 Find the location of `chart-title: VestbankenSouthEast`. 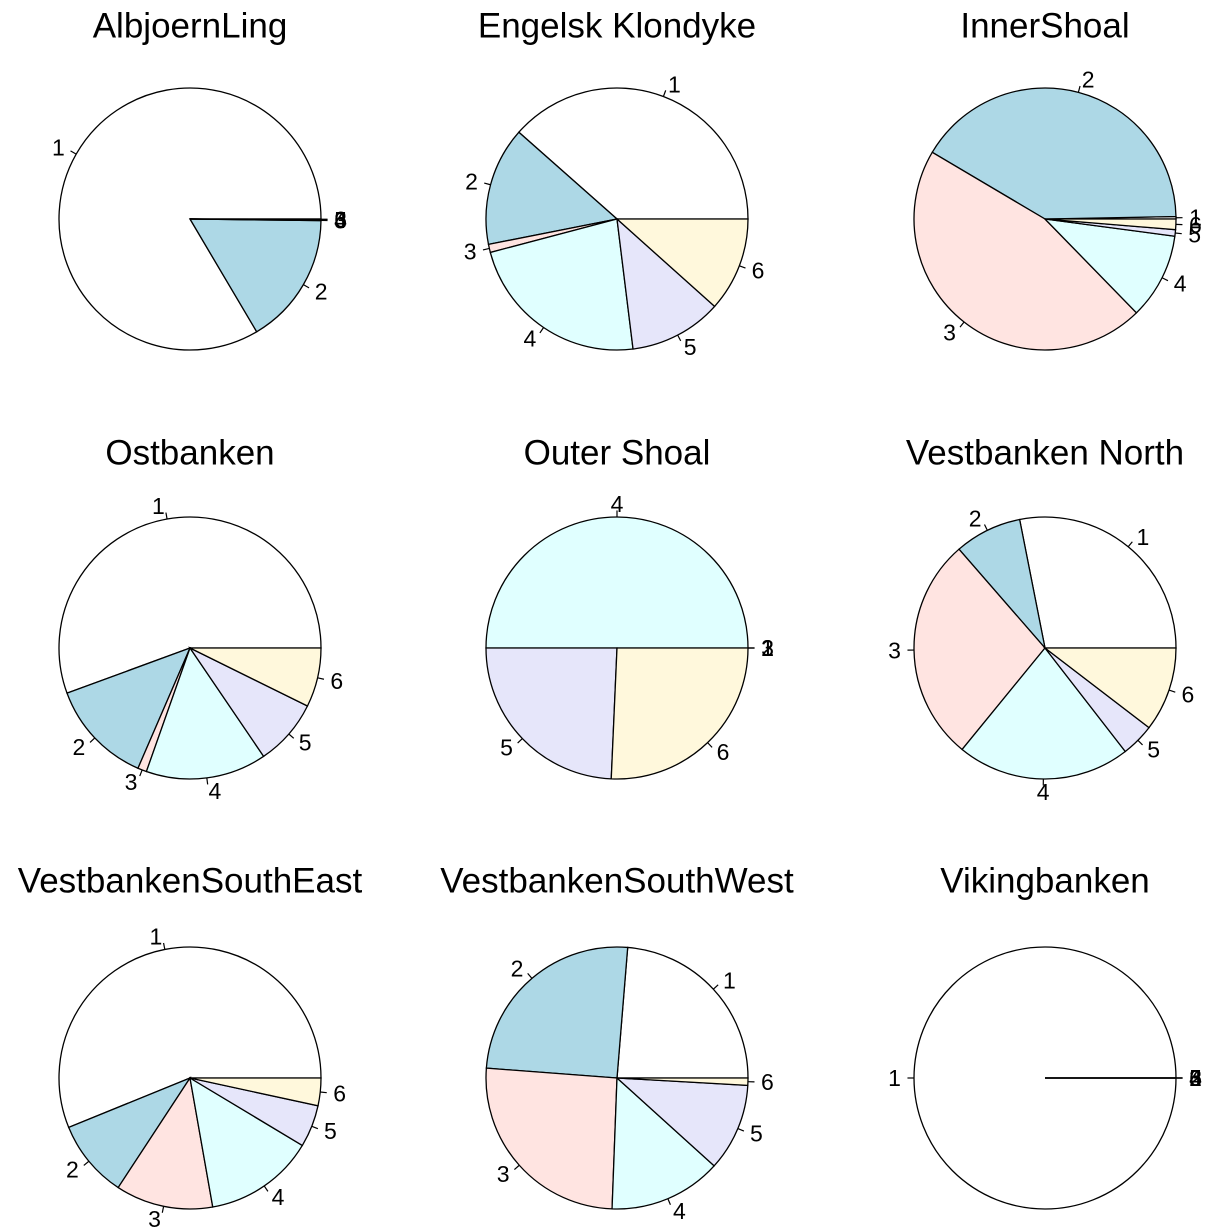

chart-title: VestbankenSouthEast is located at coordinates (190, 880).